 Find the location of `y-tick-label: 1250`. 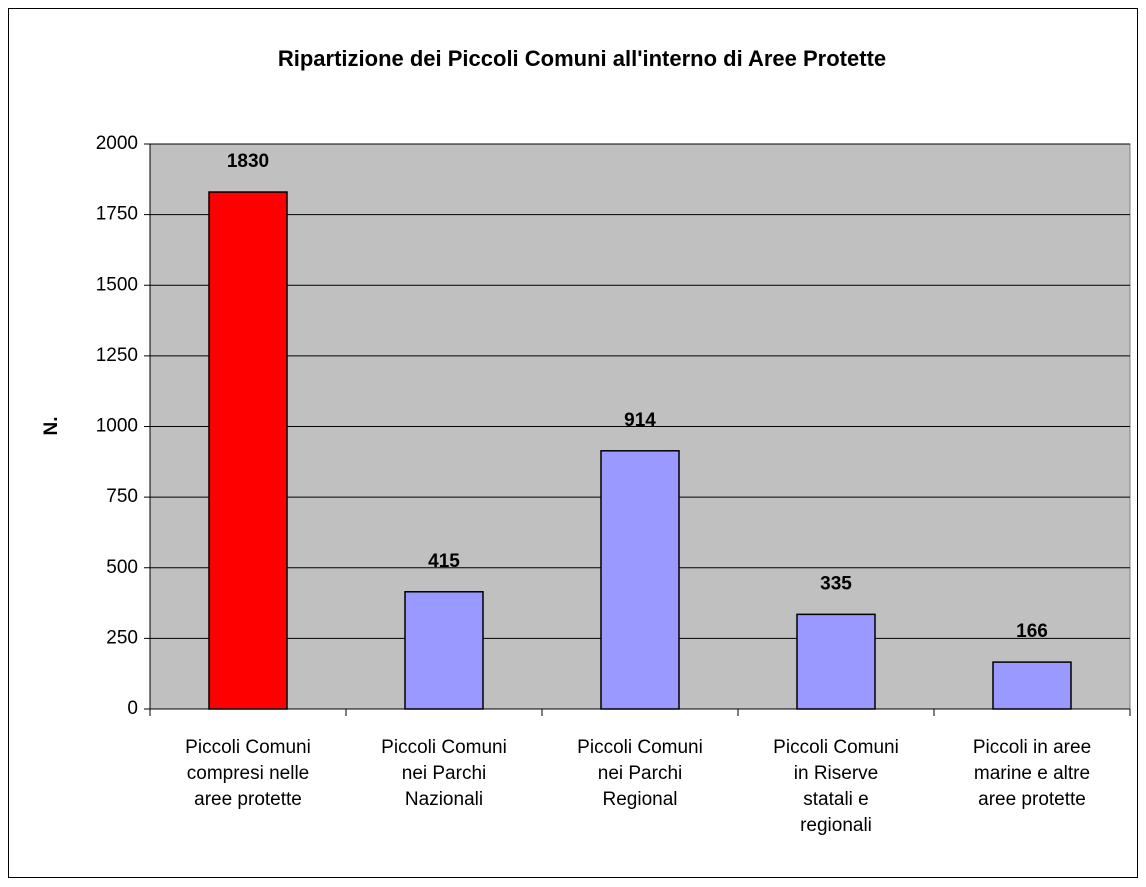

y-tick-label: 1250 is located at coordinates (117, 355).